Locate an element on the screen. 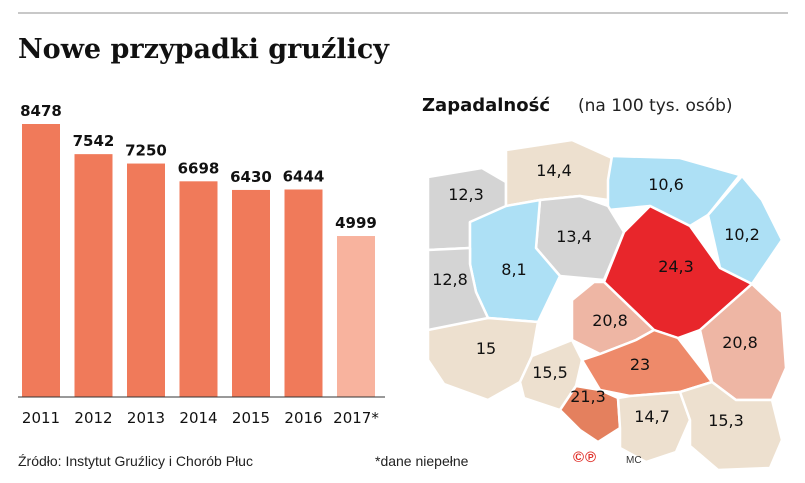  region-value-label: 8,1 is located at coordinates (513, 269).